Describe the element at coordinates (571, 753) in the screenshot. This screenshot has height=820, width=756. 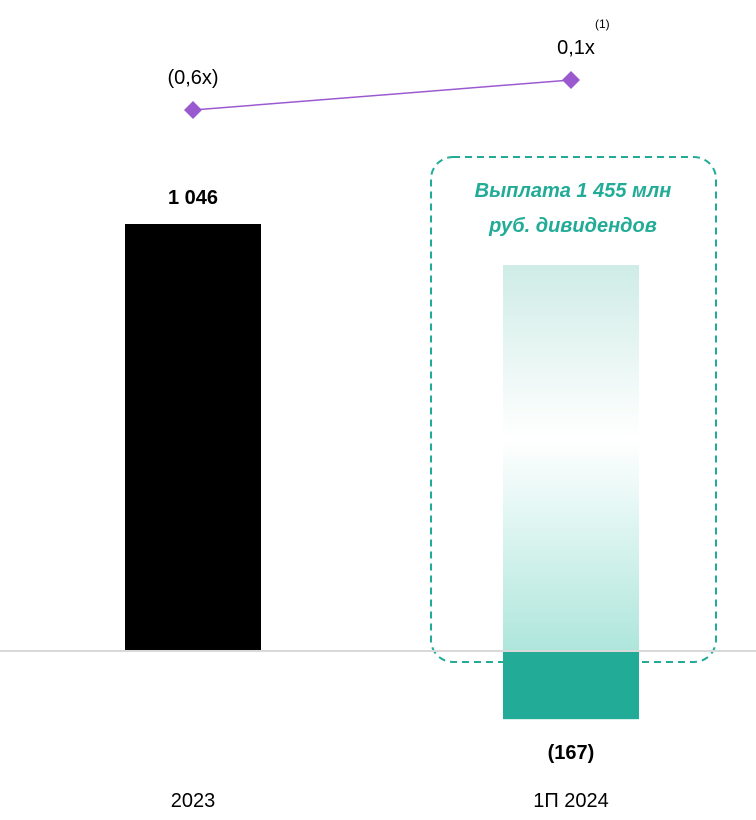
I see `bar-value-label-1h-2024: (167)` at that location.